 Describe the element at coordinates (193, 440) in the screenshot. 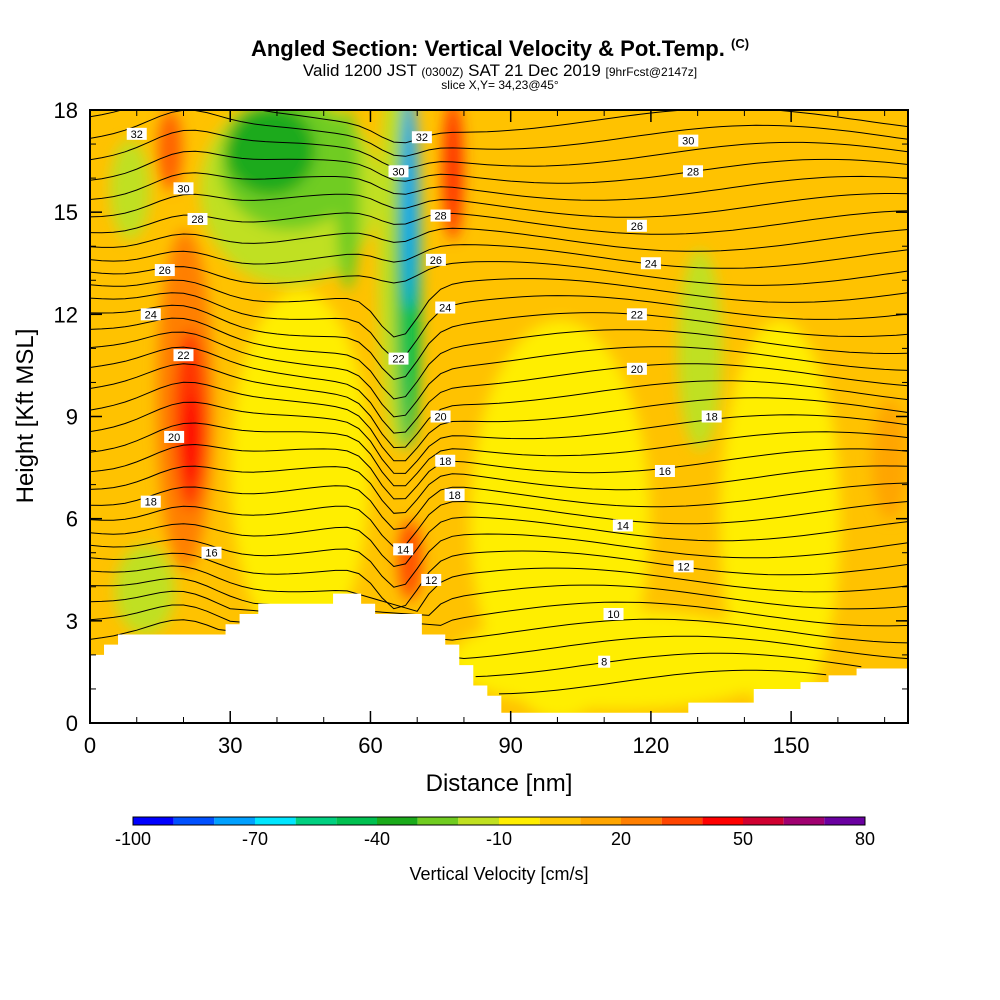

I see `updraft-peak` at that location.